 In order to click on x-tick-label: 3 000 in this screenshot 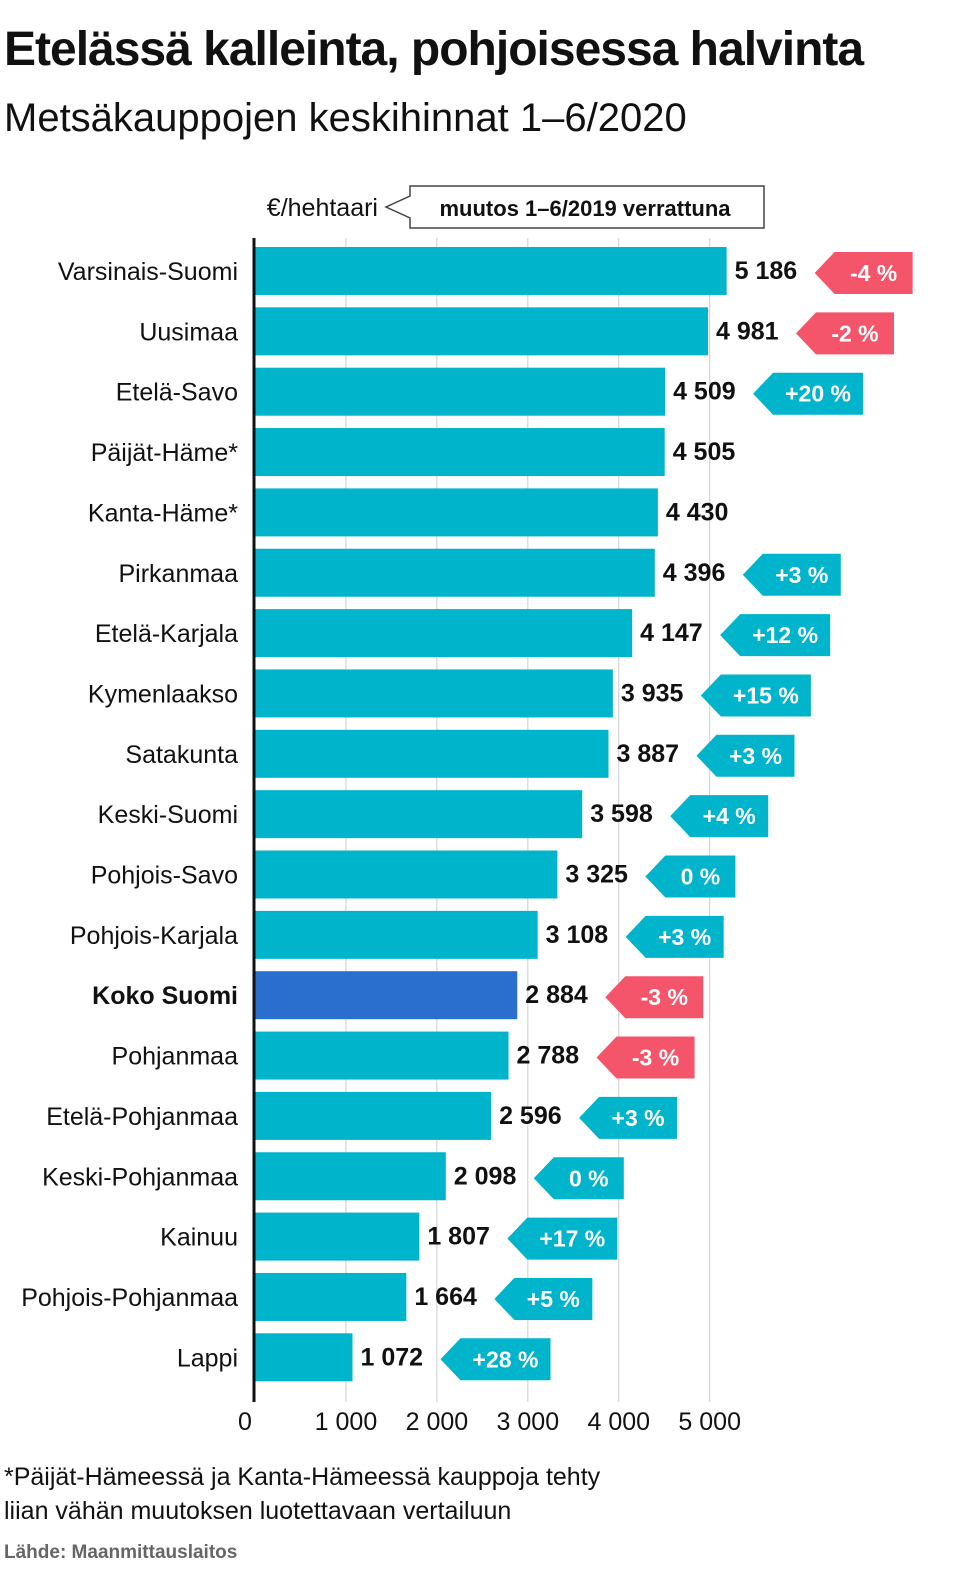, I will do `click(528, 1422)`.